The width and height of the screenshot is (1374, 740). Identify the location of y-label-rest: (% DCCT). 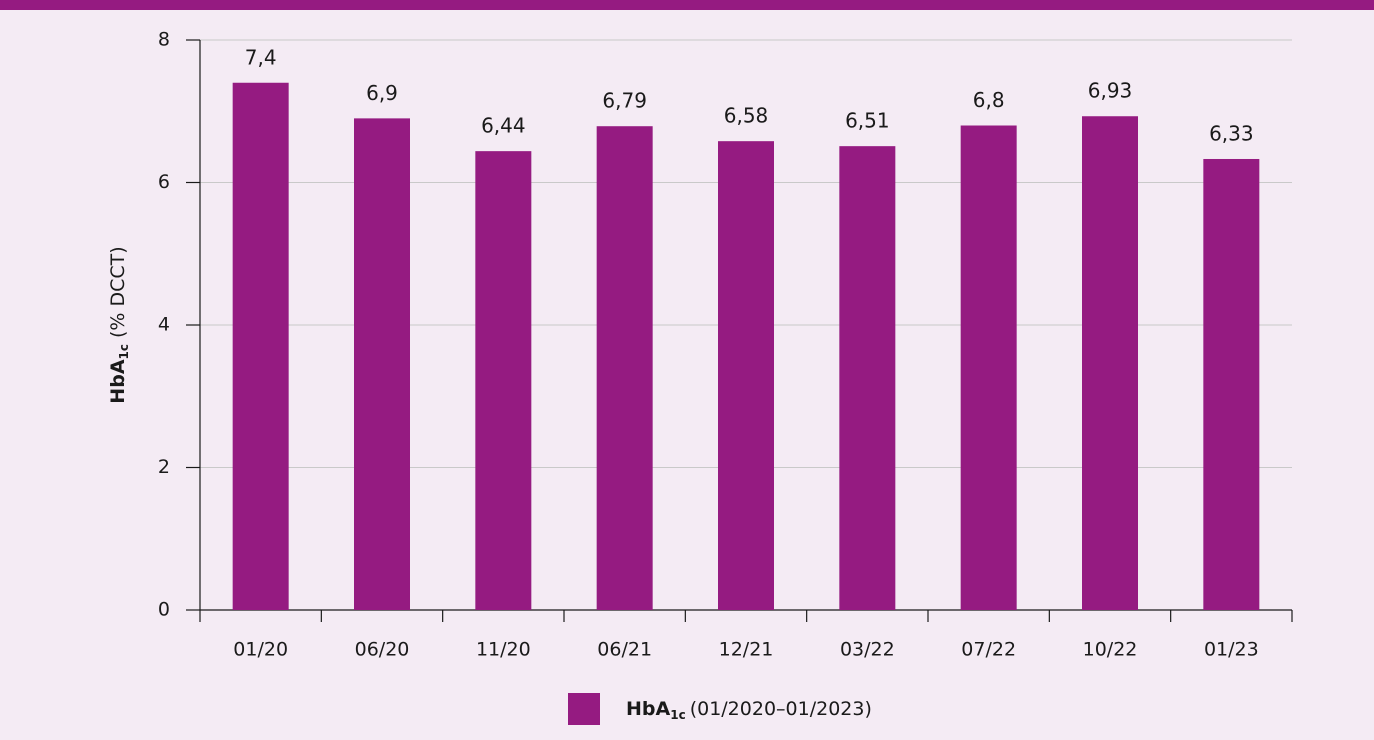
(118, 292).